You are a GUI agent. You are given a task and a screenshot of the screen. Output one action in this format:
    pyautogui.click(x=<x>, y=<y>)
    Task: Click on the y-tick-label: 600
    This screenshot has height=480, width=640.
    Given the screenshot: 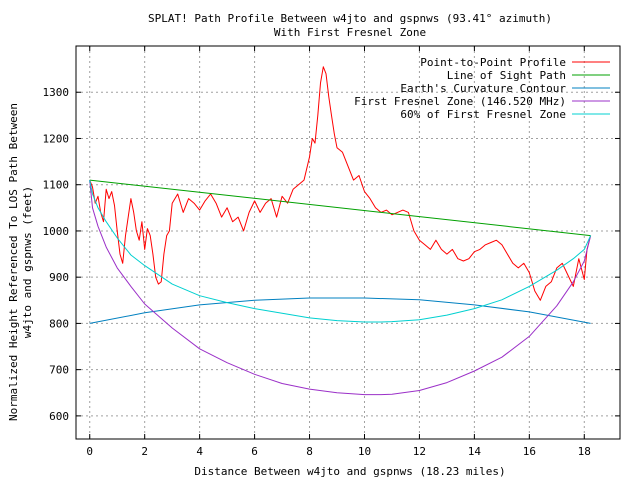 What is the action you would take?
    pyautogui.click(x=59, y=416)
    